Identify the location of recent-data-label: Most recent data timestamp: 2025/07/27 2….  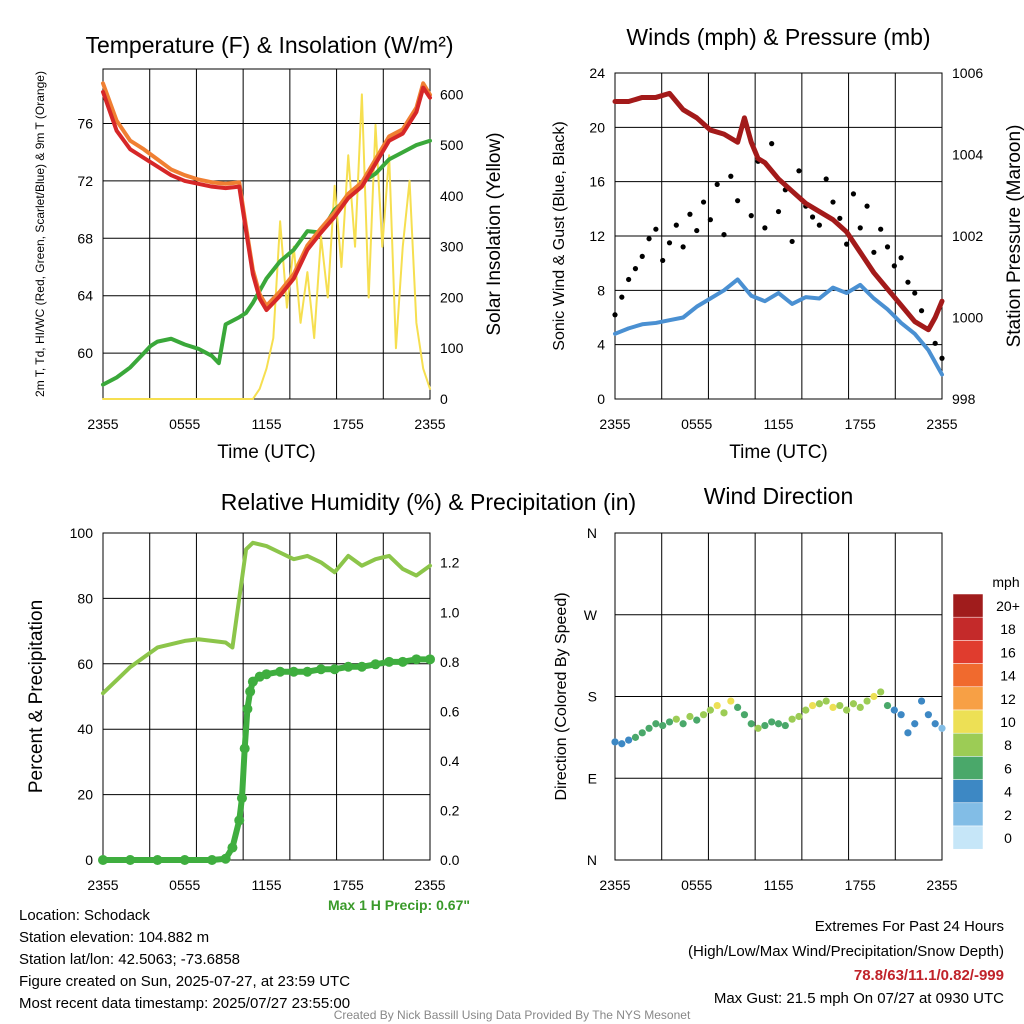
(185, 1003).